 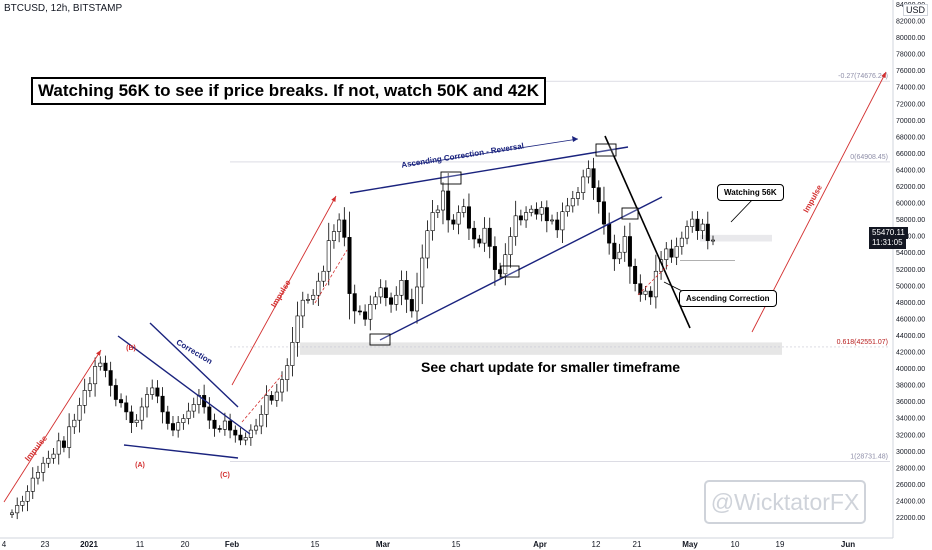 What do you see at coordinates (910, 303) in the screenshot?
I see `y-tick-label: 48000.00` at bounding box center [910, 303].